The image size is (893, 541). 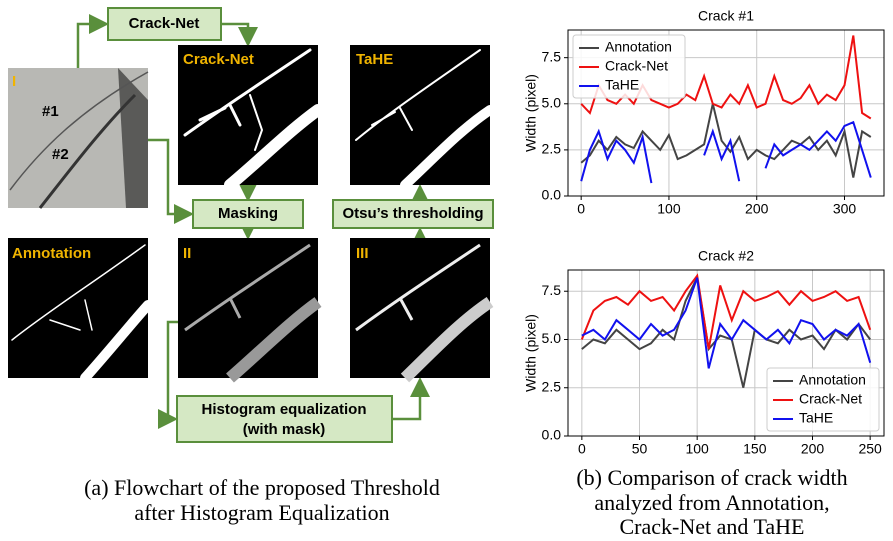 I want to click on image-label: #2, so click(x=60, y=154).